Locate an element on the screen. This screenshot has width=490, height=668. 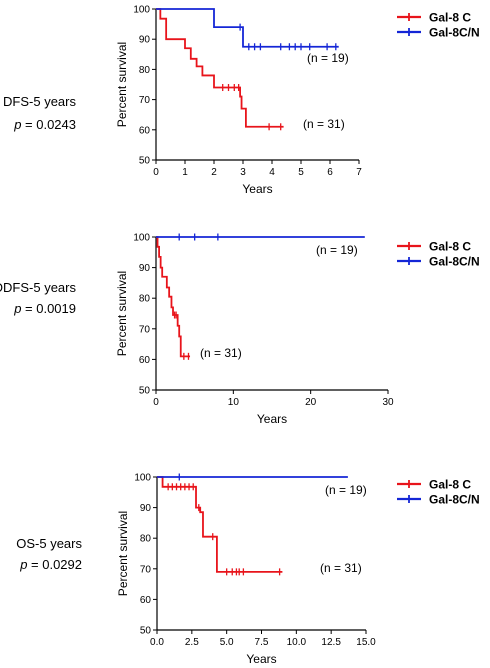
x-tick-label: 4 is located at coordinates (272, 172).